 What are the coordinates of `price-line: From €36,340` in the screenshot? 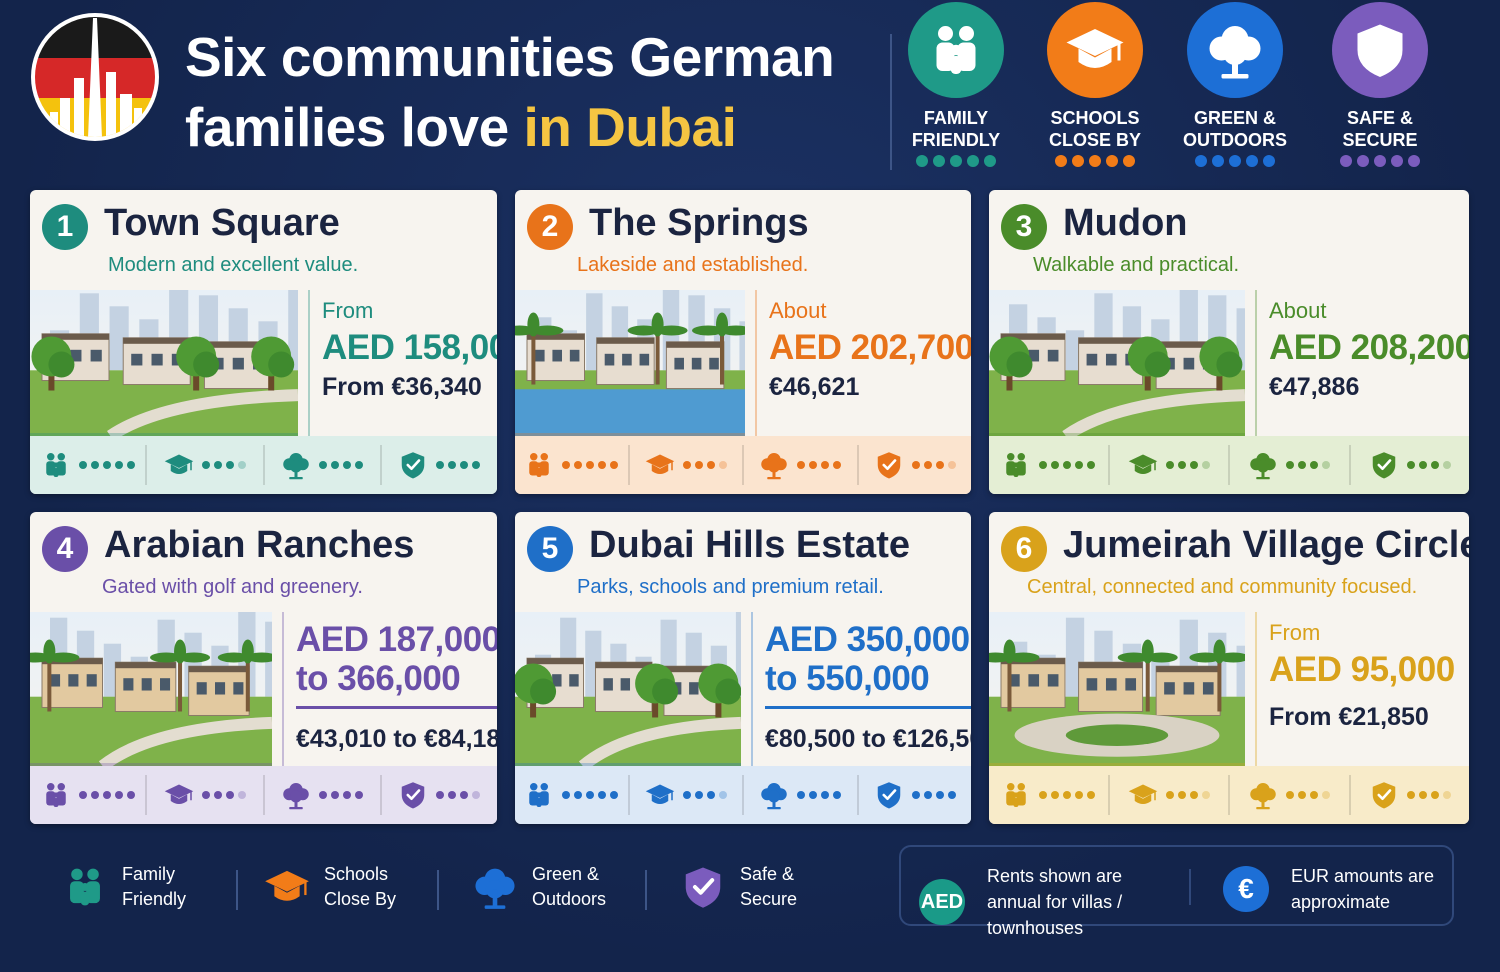 It's located at (402, 387).